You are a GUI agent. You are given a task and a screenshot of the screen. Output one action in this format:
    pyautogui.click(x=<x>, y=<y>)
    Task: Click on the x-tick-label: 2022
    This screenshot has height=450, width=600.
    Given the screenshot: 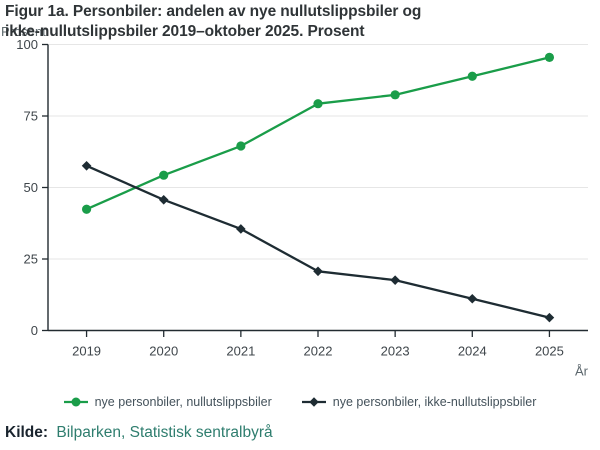 What is the action you would take?
    pyautogui.click(x=318, y=351)
    